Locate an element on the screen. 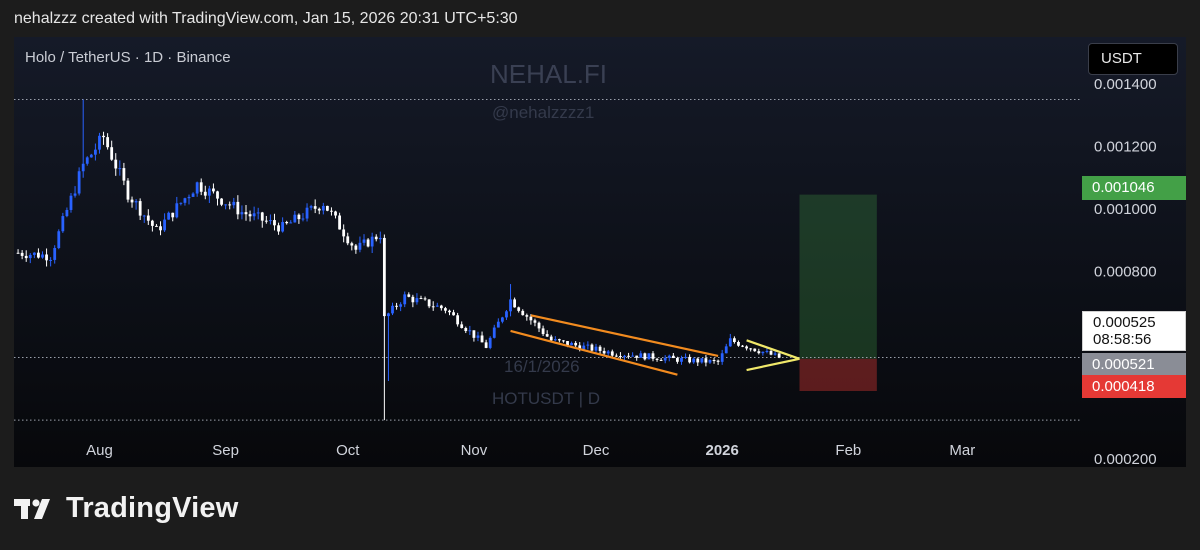 The width and height of the screenshot is (1200, 550). trend-drawings is located at coordinates (655, 345).